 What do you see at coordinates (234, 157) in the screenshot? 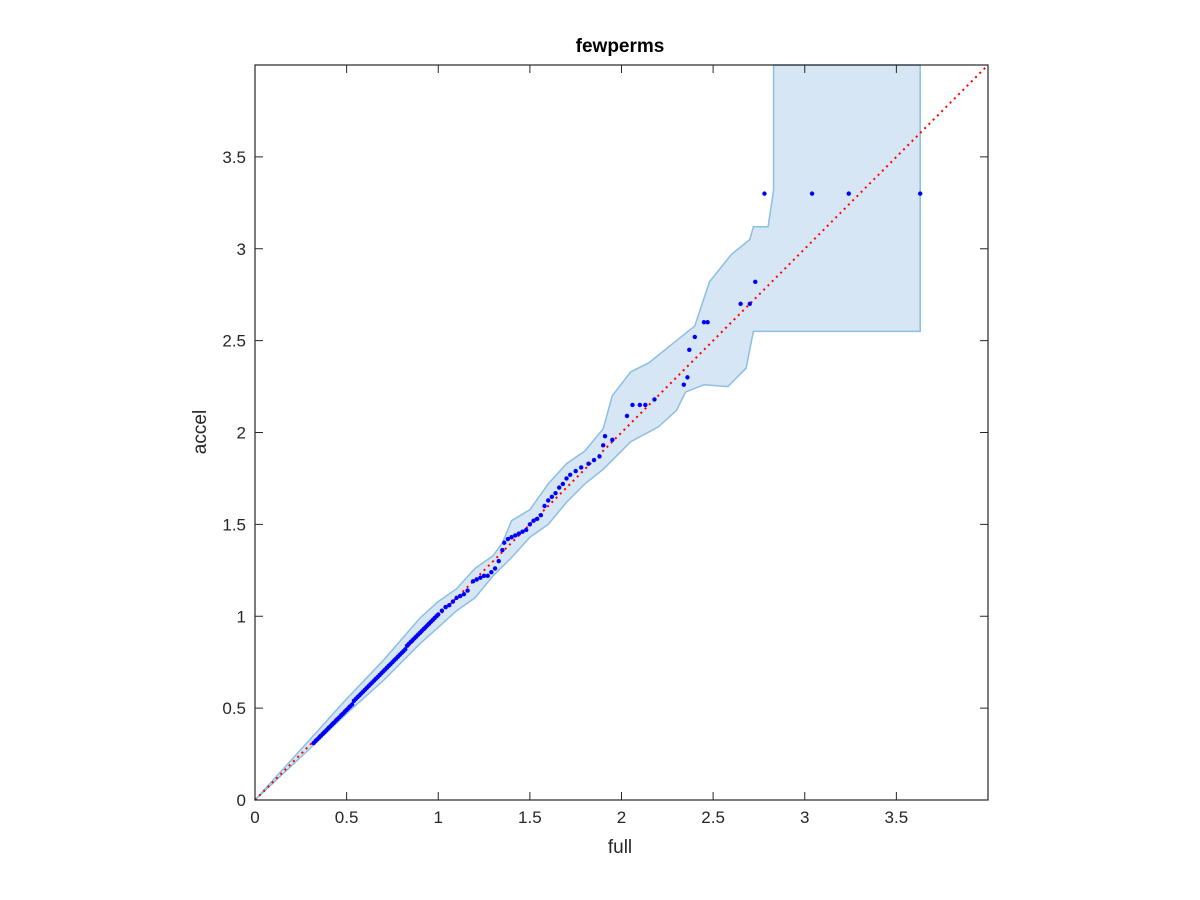
I see `y-tick-label: 3.5` at bounding box center [234, 157].